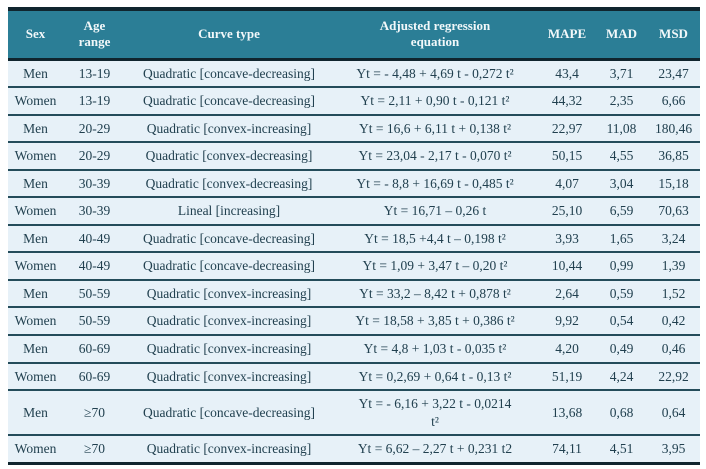  Describe the element at coordinates (673, 321) in the screenshot. I see `cell-msd: 0,42` at that location.